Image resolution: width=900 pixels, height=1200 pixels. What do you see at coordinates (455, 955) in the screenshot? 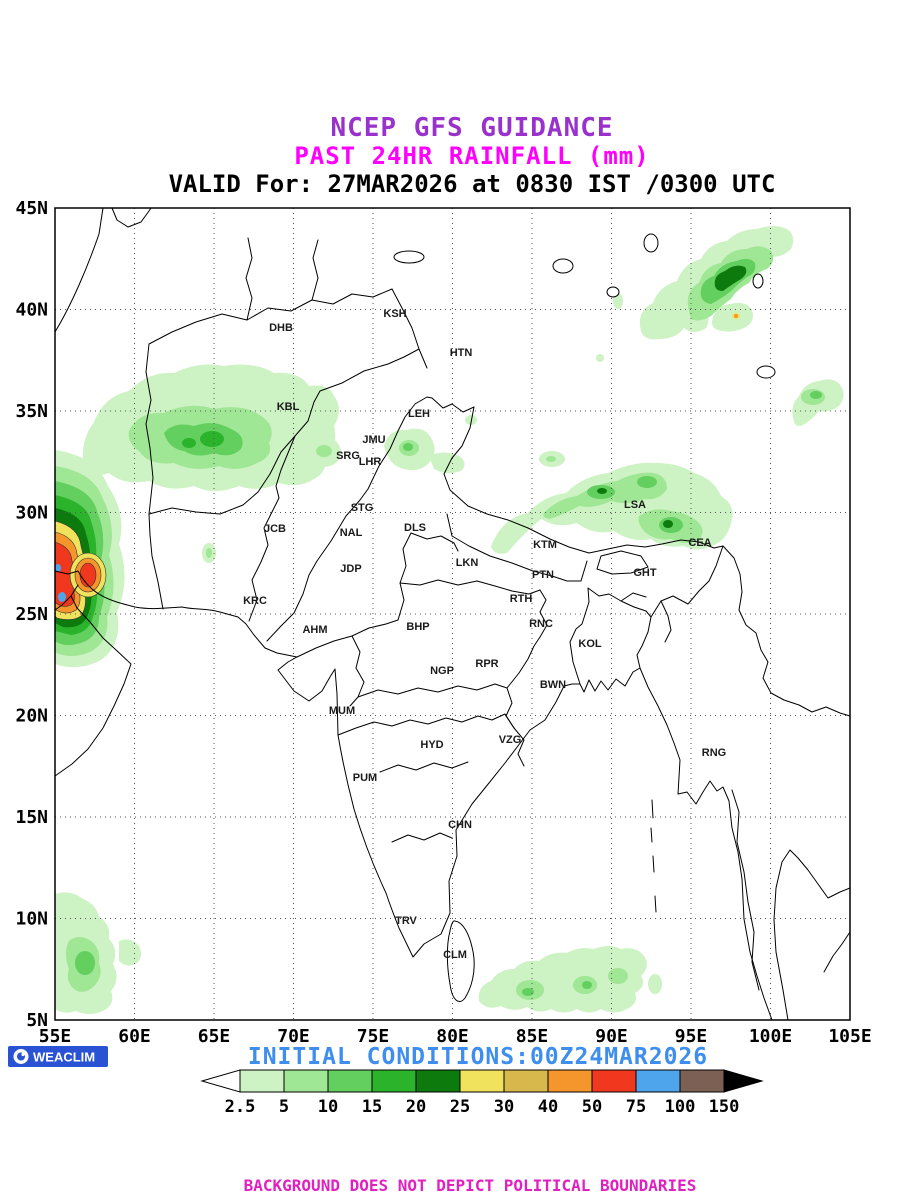
I see `station-label-clm: CLM` at bounding box center [455, 955].